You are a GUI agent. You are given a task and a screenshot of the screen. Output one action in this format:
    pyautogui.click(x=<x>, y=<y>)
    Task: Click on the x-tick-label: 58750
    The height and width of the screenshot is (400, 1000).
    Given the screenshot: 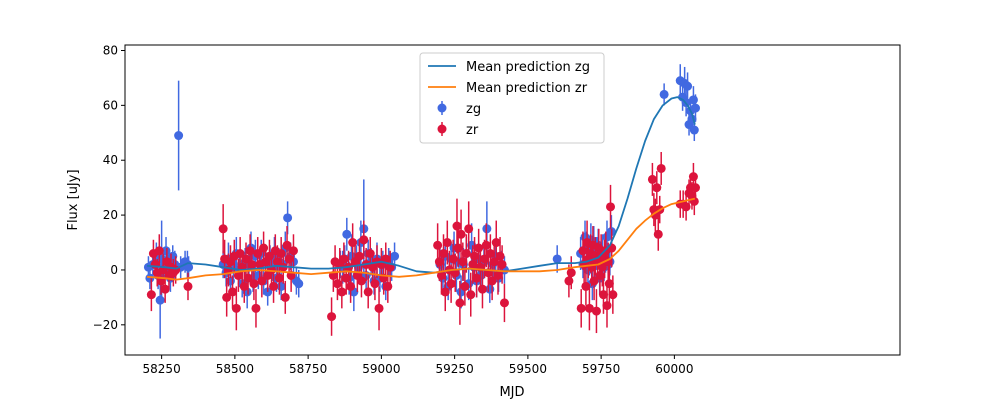 What is the action you would take?
    pyautogui.click(x=308, y=369)
    